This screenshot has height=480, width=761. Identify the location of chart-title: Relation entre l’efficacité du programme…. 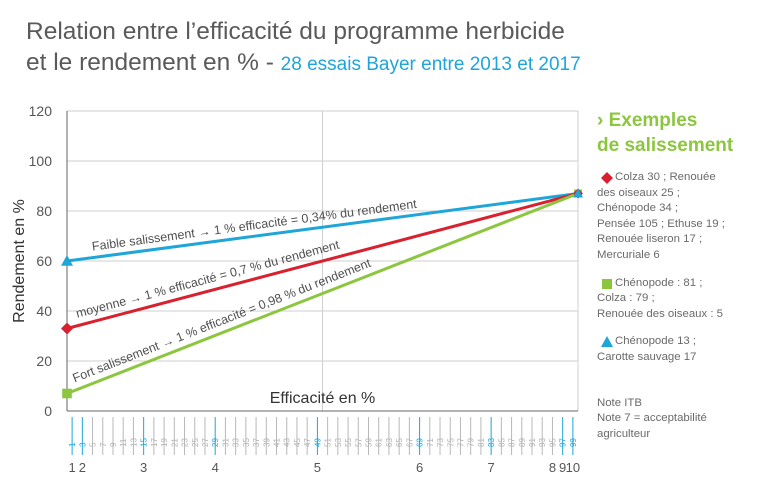
(303, 48).